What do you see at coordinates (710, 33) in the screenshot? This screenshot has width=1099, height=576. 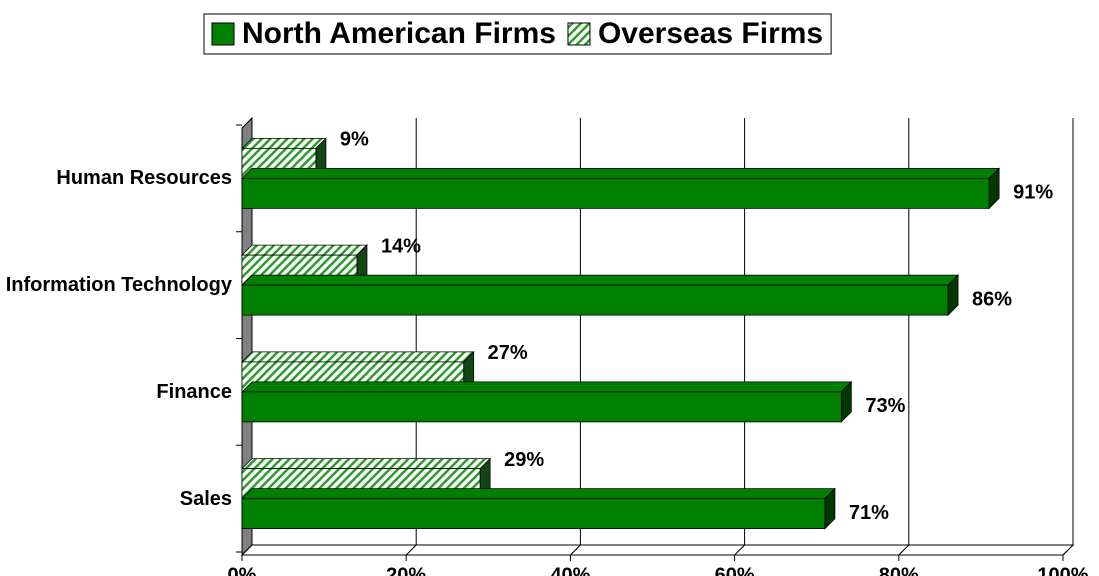 I see `legend-label: Overseas Firms` at bounding box center [710, 33].